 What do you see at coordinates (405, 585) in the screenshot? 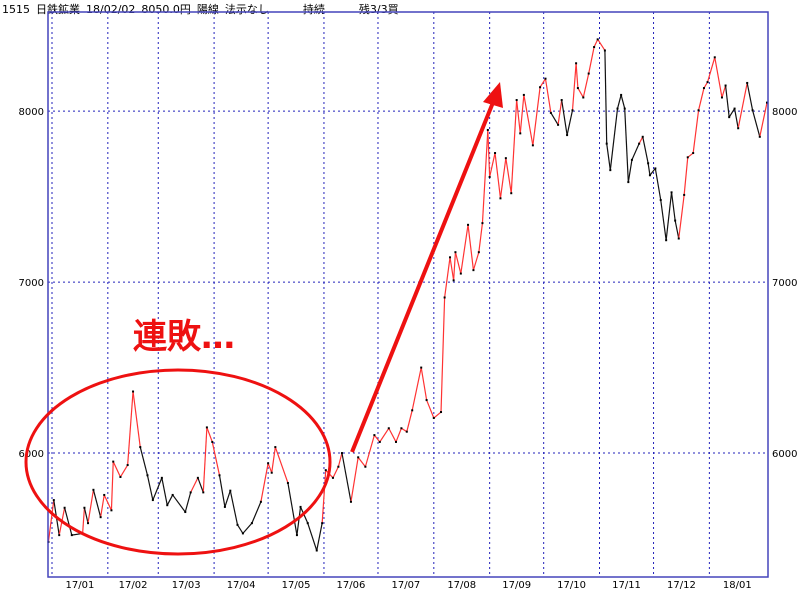
I see `x-tick-label: 17/07` at bounding box center [405, 585].